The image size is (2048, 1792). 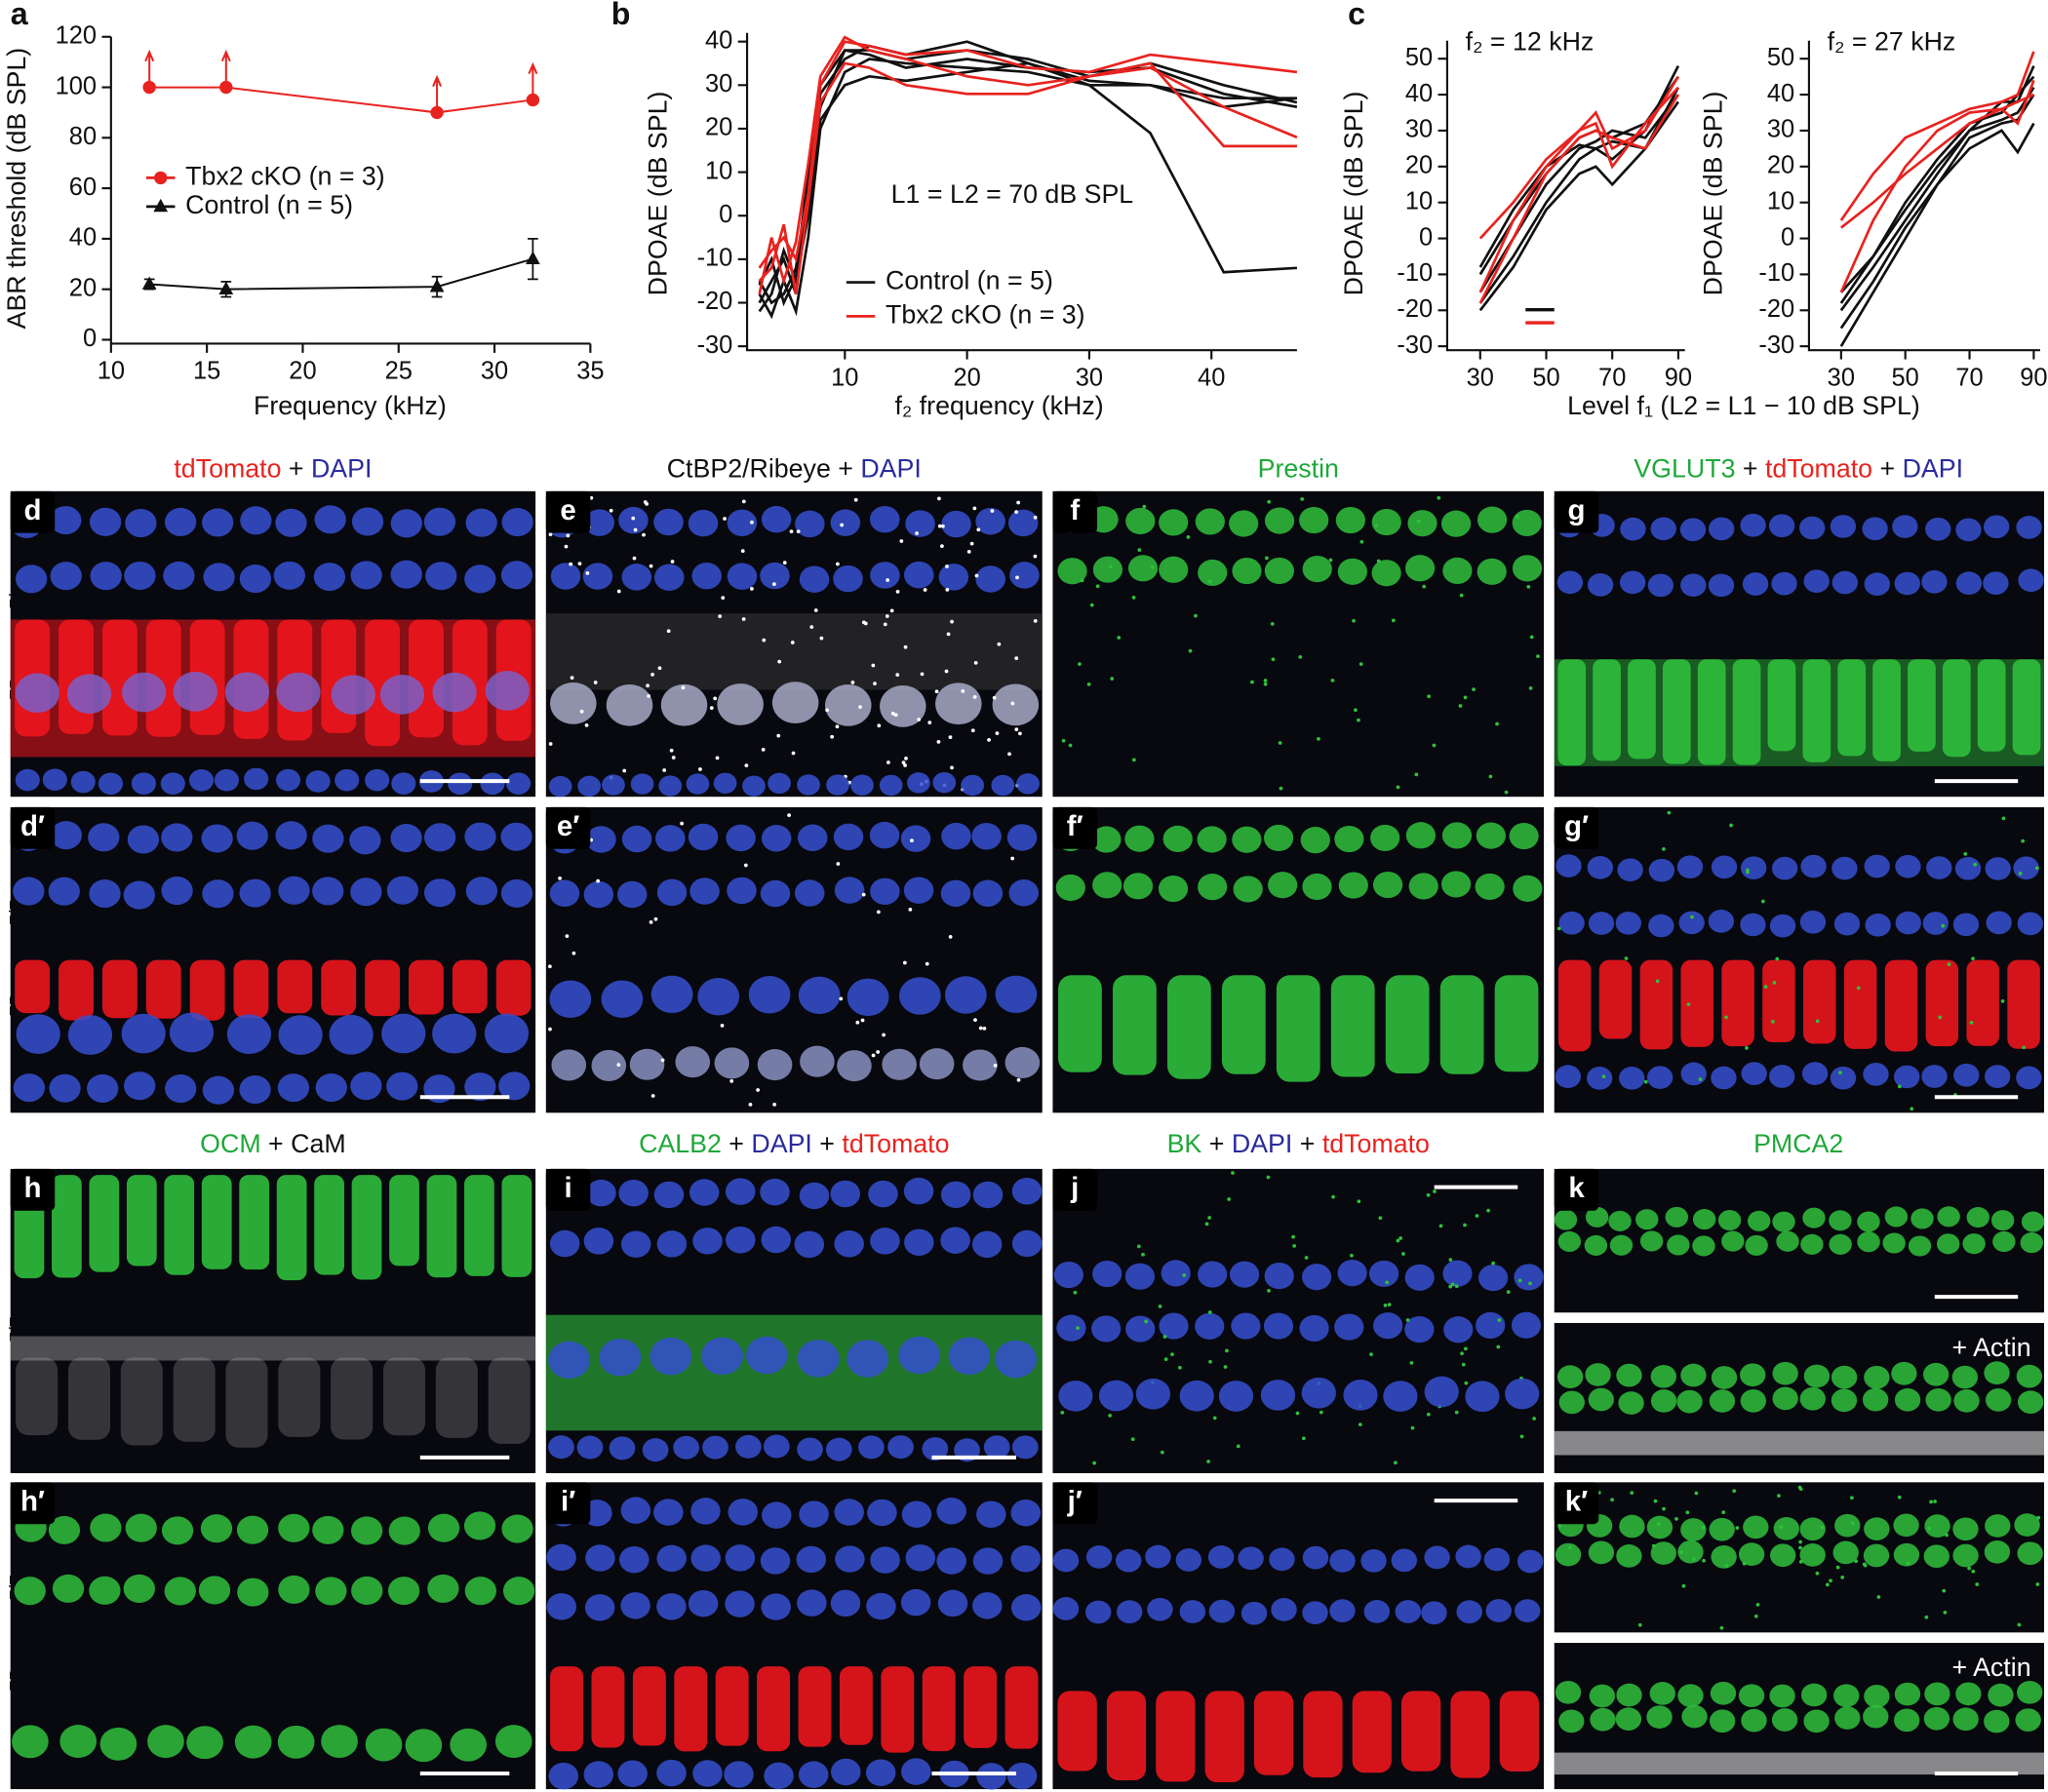 What do you see at coordinates (718, 170) in the screenshot?
I see `y-tick-label: 10` at bounding box center [718, 170].